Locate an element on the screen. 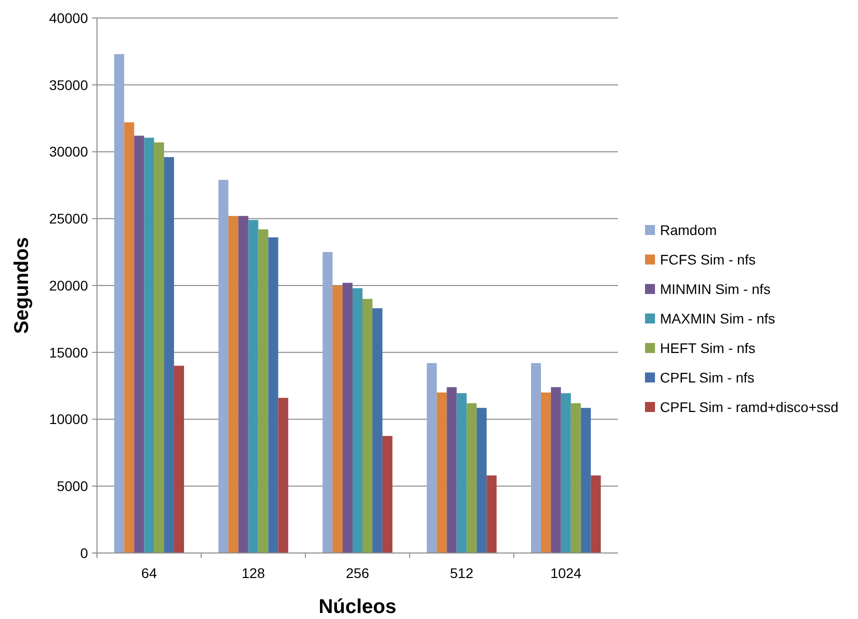 Image resolution: width=858 pixels, height=619 pixels. legend-label: MAXMIN Sim - nfs is located at coordinates (718, 318).